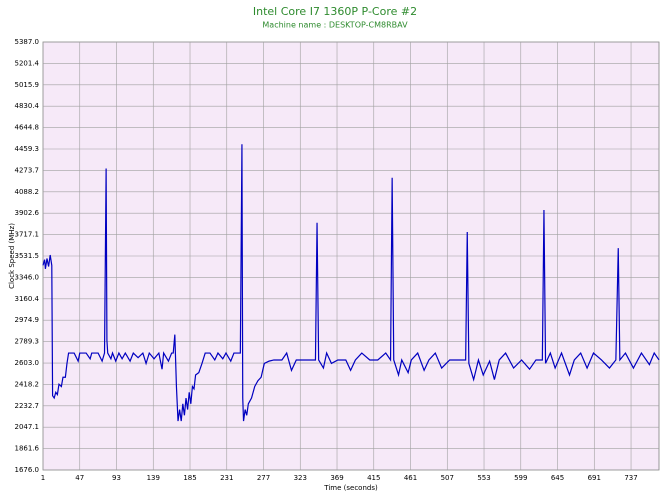  What do you see at coordinates (27, 406) in the screenshot?
I see `y-tick-label: 2232.7` at bounding box center [27, 406].